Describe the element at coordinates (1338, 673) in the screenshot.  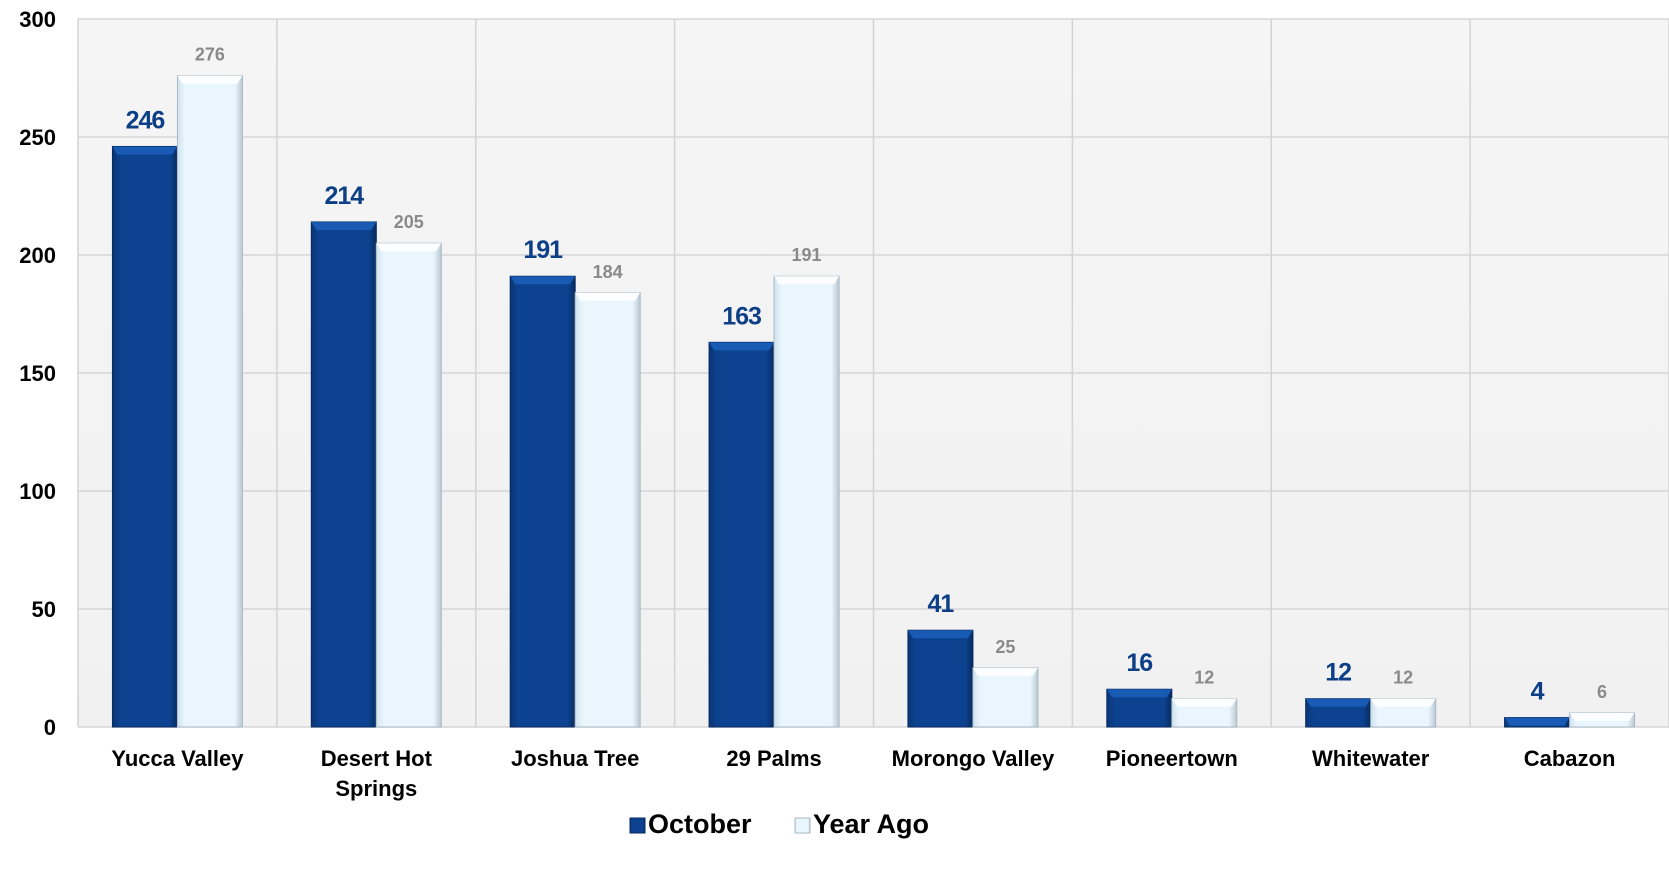
I see `data-label-october: 12` at that location.